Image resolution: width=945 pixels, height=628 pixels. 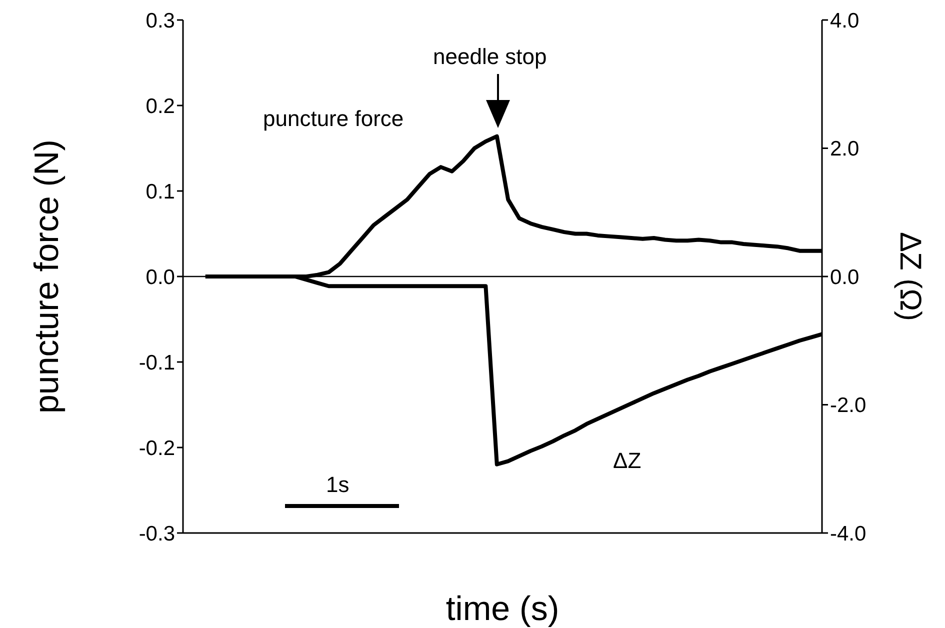 I want to click on y-tick-label: 0.2, so click(x=160, y=106).